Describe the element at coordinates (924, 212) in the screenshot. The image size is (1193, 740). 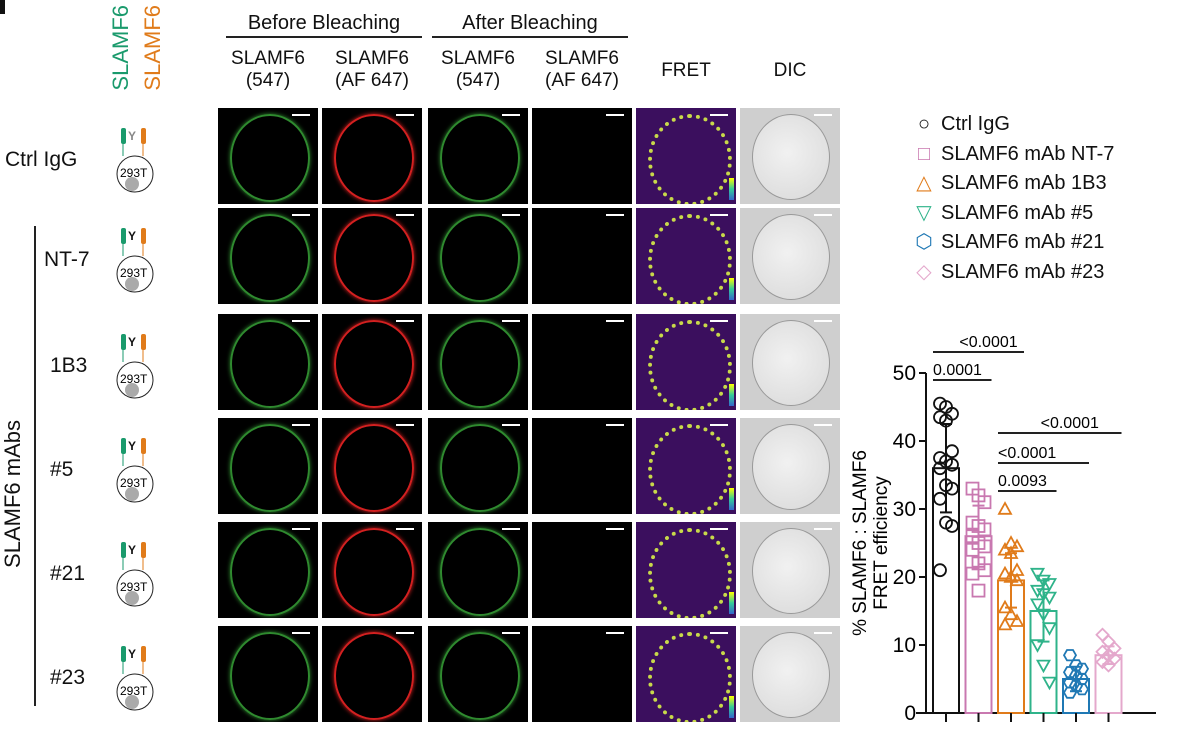
I see `legend-marker-icon: ▽` at that location.